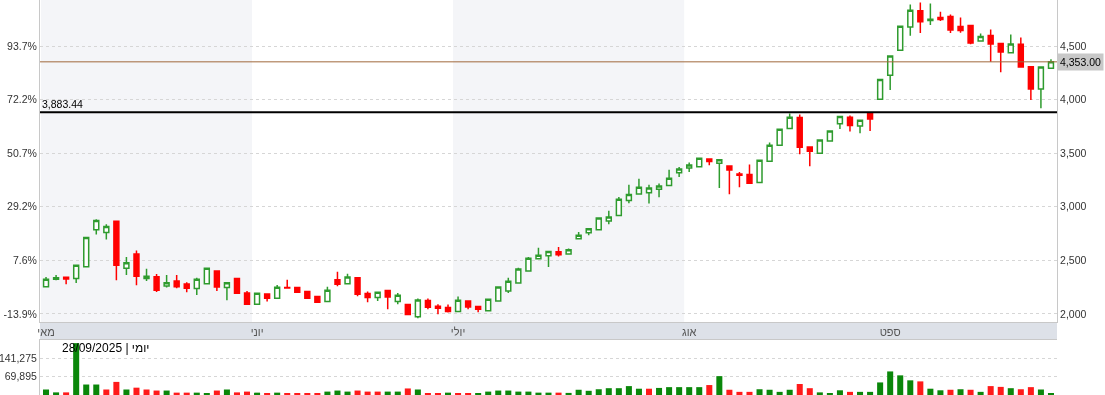 This screenshot has width=1105, height=395. I want to click on y-tick-label: 2,500, so click(1073, 260).